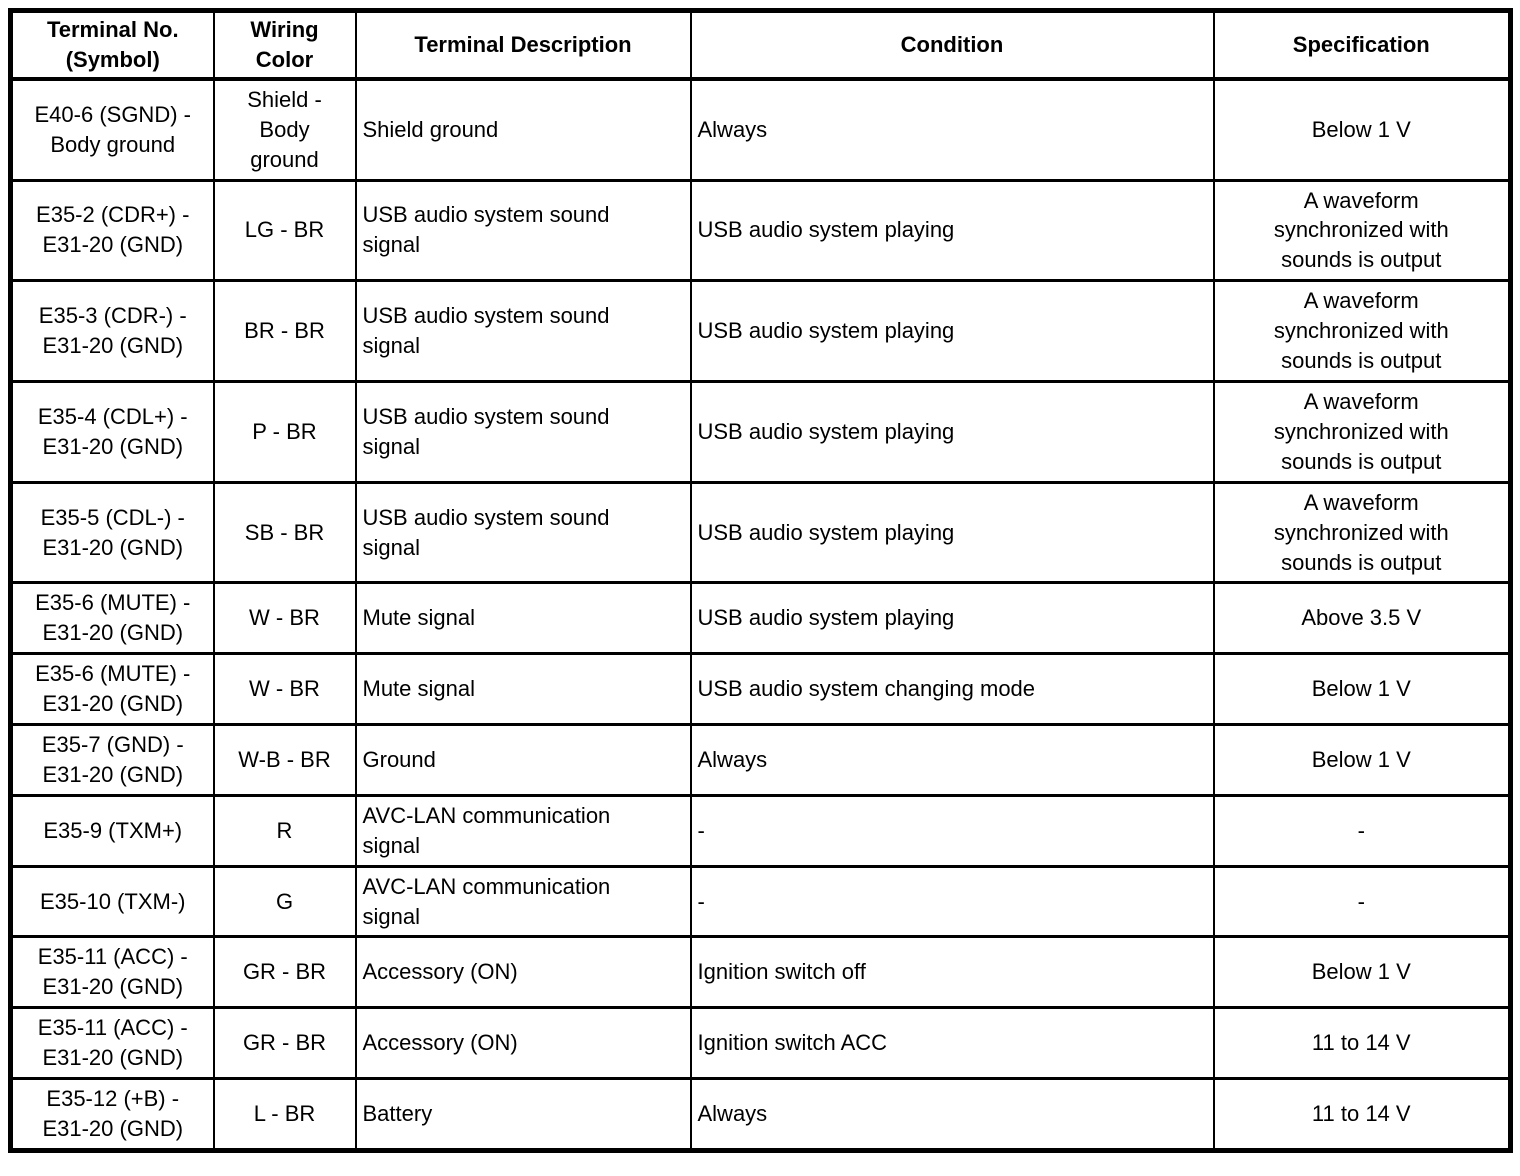 This screenshot has width=1520, height=1176. What do you see at coordinates (112, 901) in the screenshot?
I see `terminal-no-cell: E35-10 (TXM-)` at bounding box center [112, 901].